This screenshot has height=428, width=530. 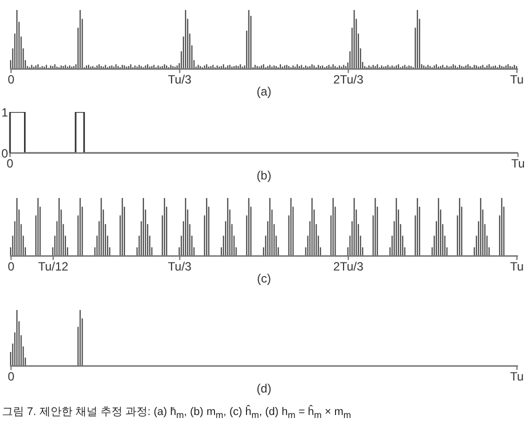 What do you see at coordinates (4, 112) in the screenshot?
I see `y-tick-label: 1` at bounding box center [4, 112].